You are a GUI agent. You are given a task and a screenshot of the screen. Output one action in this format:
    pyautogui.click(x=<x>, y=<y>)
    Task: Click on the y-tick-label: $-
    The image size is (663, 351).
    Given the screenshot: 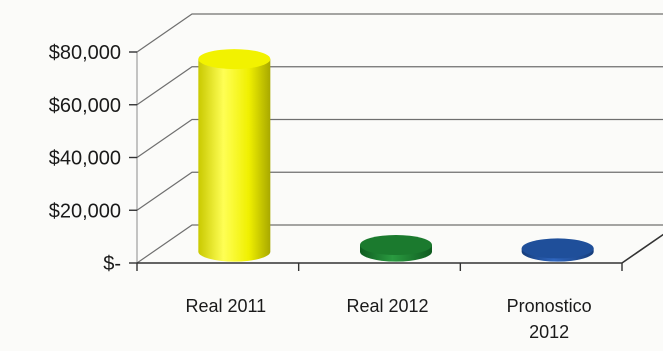 What is the action you would take?
    pyautogui.click(x=112, y=264)
    